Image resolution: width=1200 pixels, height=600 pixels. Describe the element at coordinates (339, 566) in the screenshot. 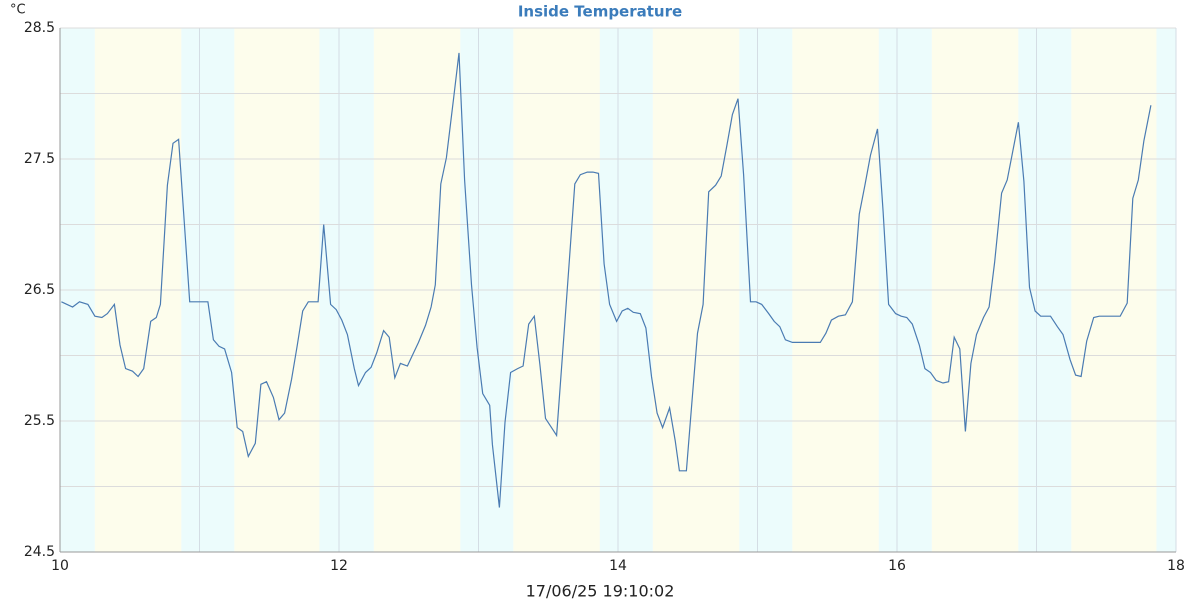

I see `x-tick-label: 12` at that location.